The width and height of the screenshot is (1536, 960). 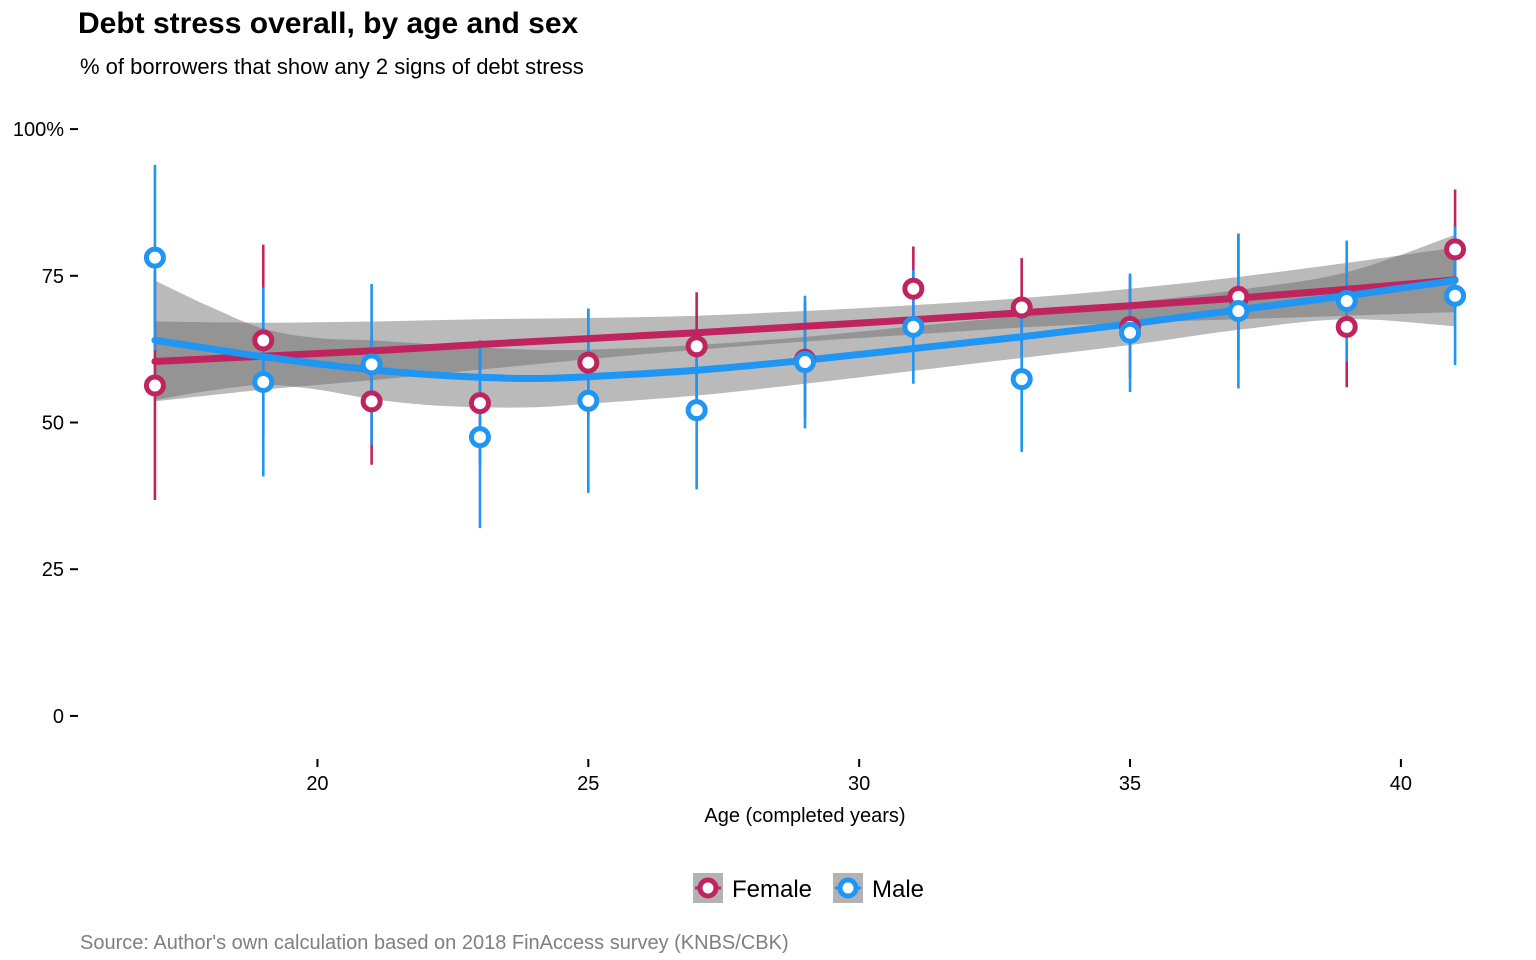 What do you see at coordinates (805, 329) in the screenshot?
I see `smooth-line-male` at bounding box center [805, 329].